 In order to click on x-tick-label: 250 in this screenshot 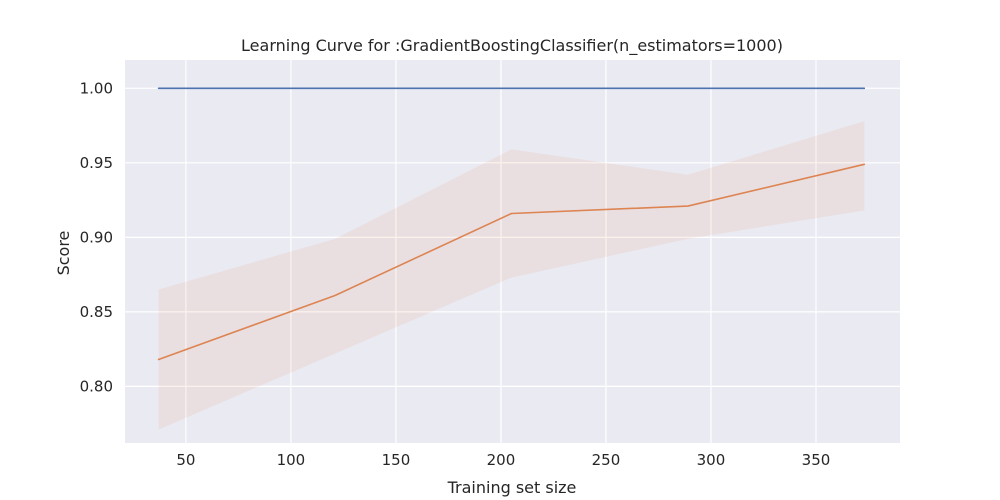, I will do `click(606, 460)`.